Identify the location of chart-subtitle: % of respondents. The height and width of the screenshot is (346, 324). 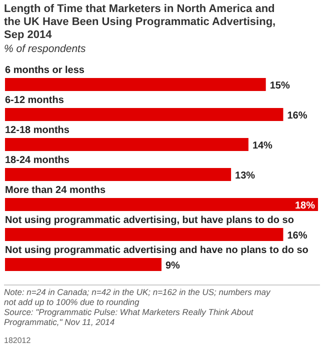
(45, 49).